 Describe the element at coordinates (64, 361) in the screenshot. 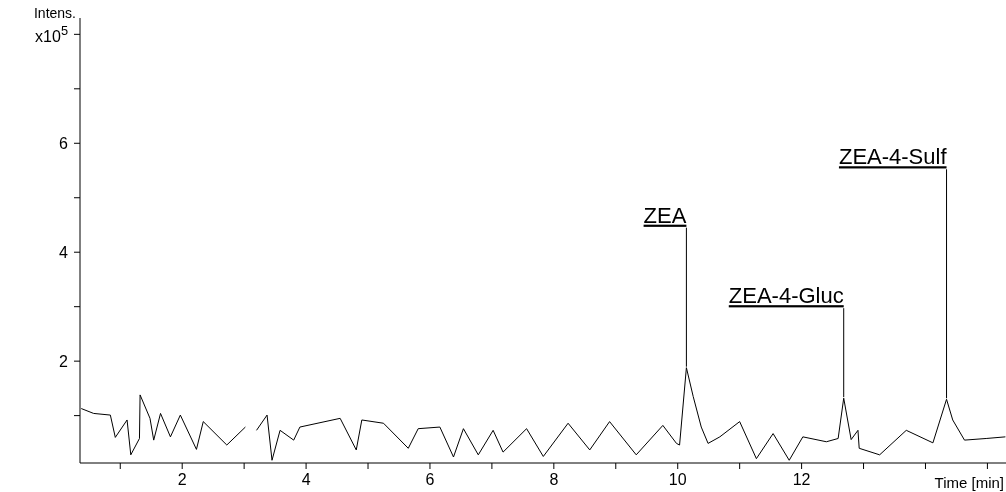

I see `y-tick-label: 2` at that location.